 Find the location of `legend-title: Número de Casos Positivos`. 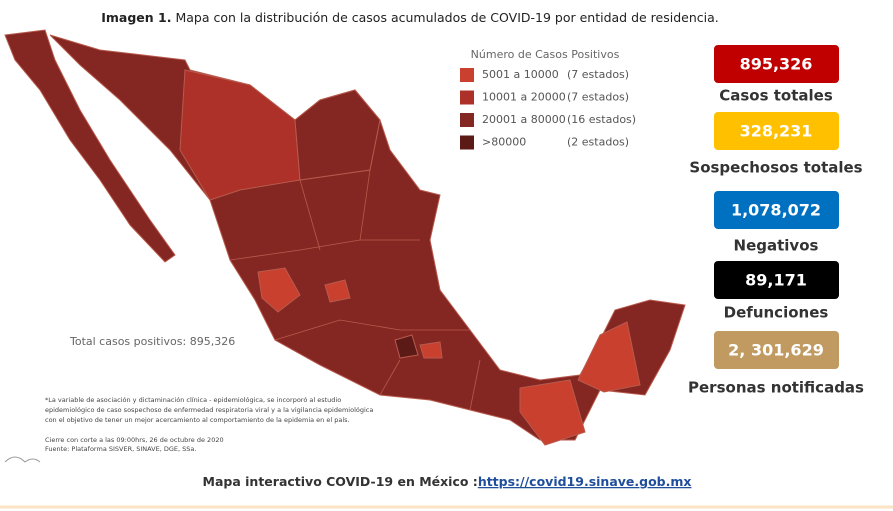

legend-title: Número de Casos Positivos is located at coordinates (545, 54).